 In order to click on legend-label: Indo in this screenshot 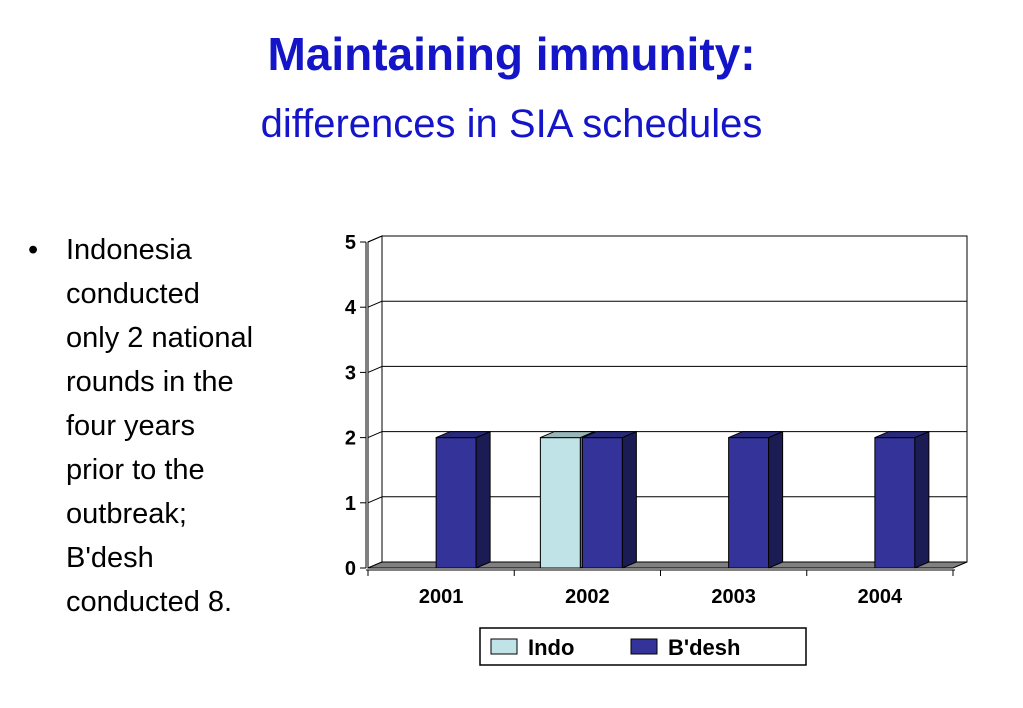, I will do `click(551, 647)`.